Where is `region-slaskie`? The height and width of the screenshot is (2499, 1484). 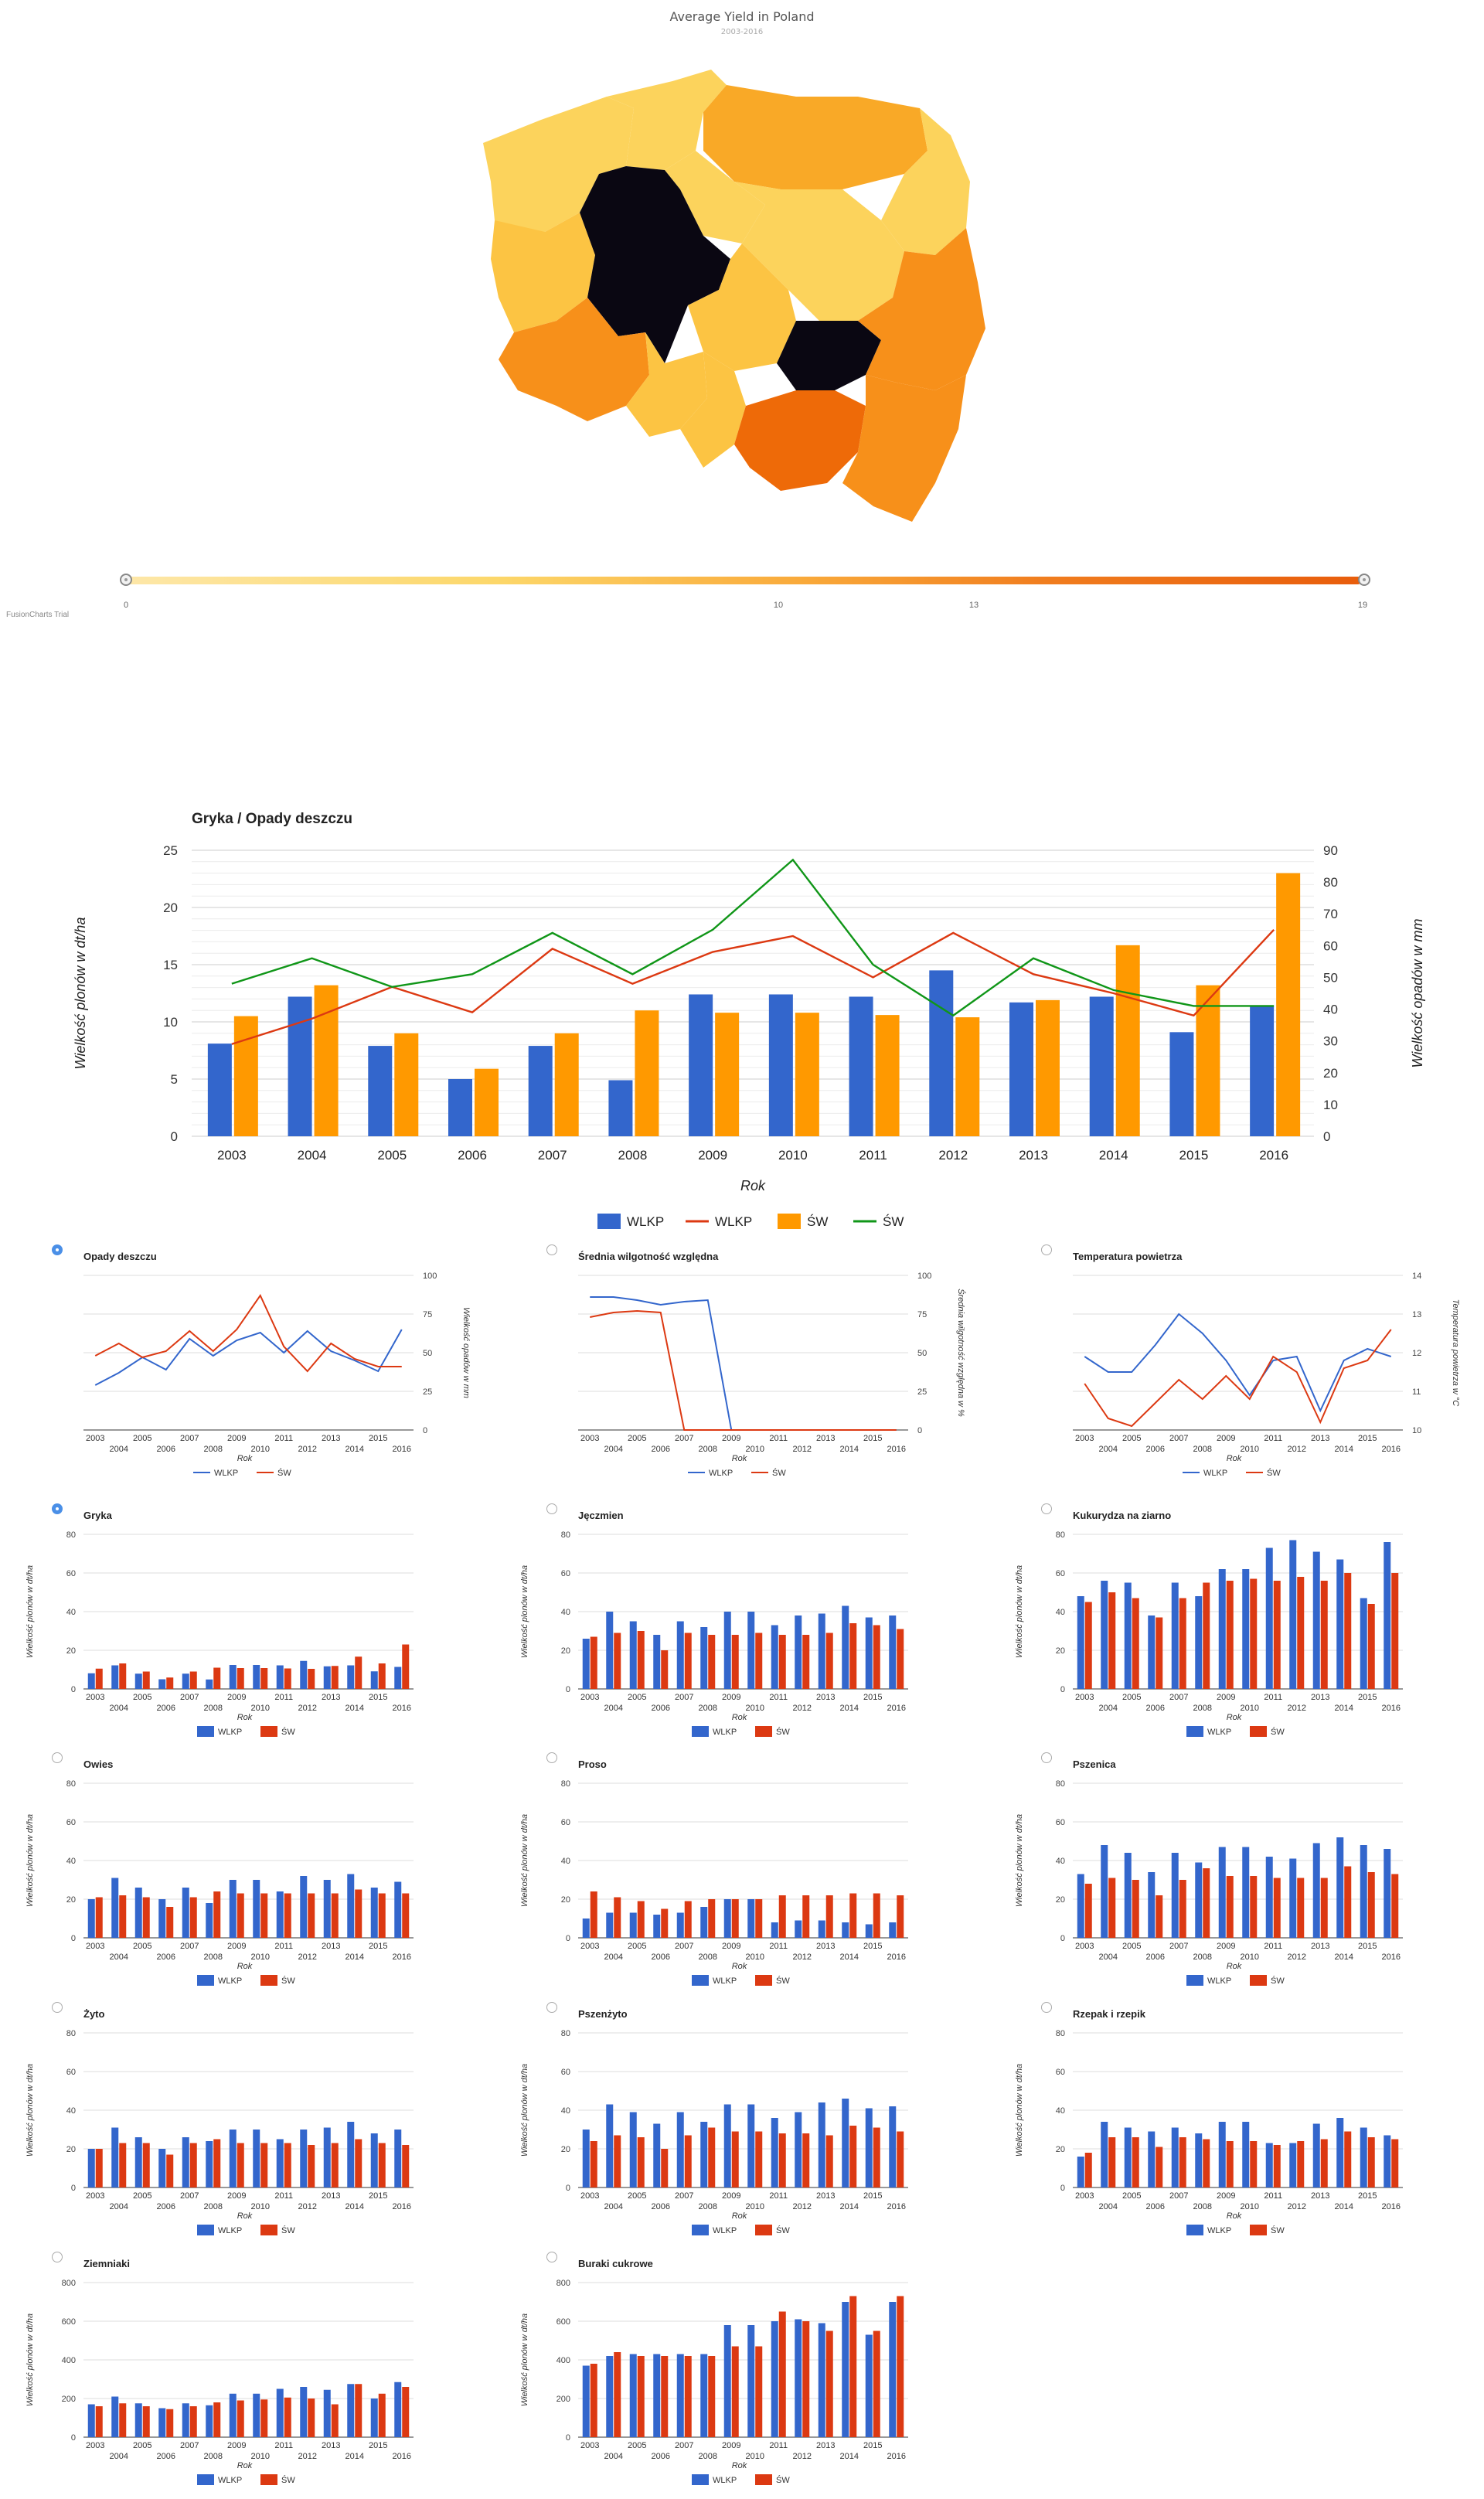 region-slaskie is located at coordinates (713, 410).